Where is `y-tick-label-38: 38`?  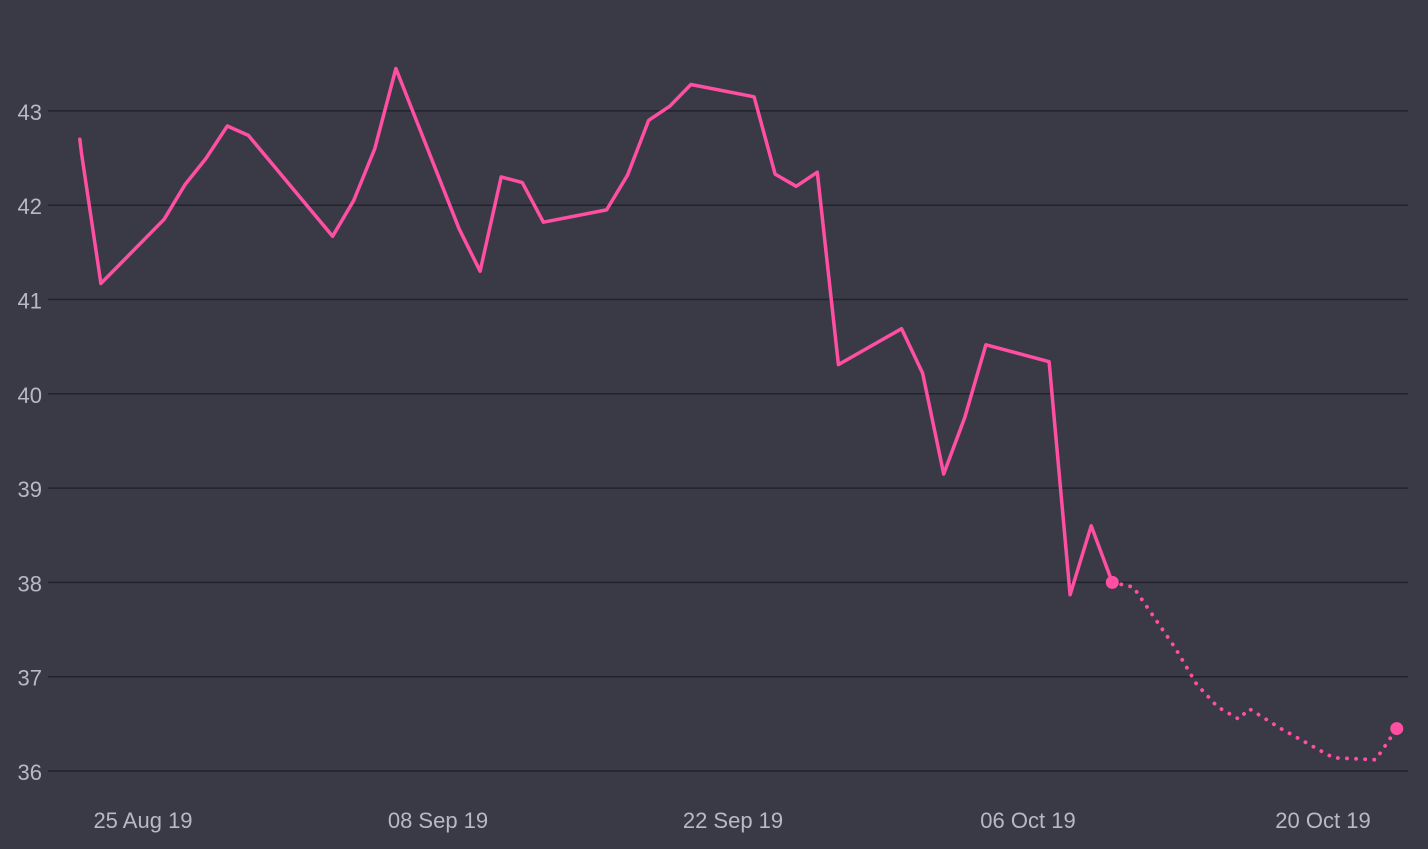 y-tick-label-38: 38 is located at coordinates (30, 583).